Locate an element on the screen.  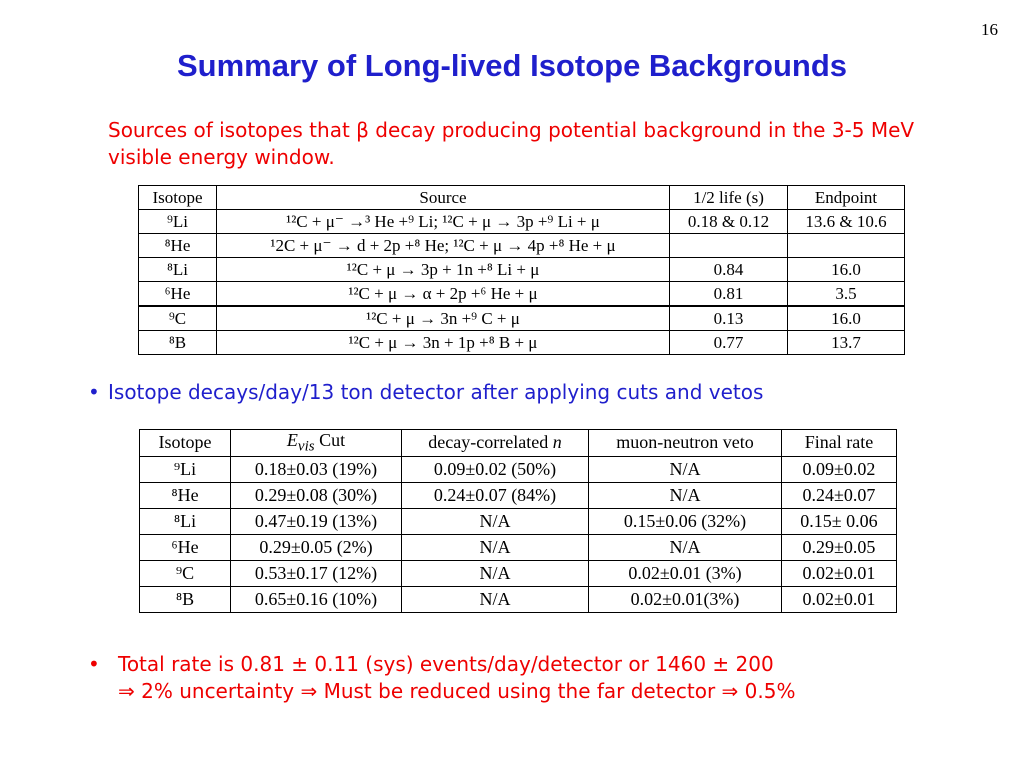
cell-source: ¹²C + μ → α + 2p +⁶ He + μ is located at coordinates (443, 294).